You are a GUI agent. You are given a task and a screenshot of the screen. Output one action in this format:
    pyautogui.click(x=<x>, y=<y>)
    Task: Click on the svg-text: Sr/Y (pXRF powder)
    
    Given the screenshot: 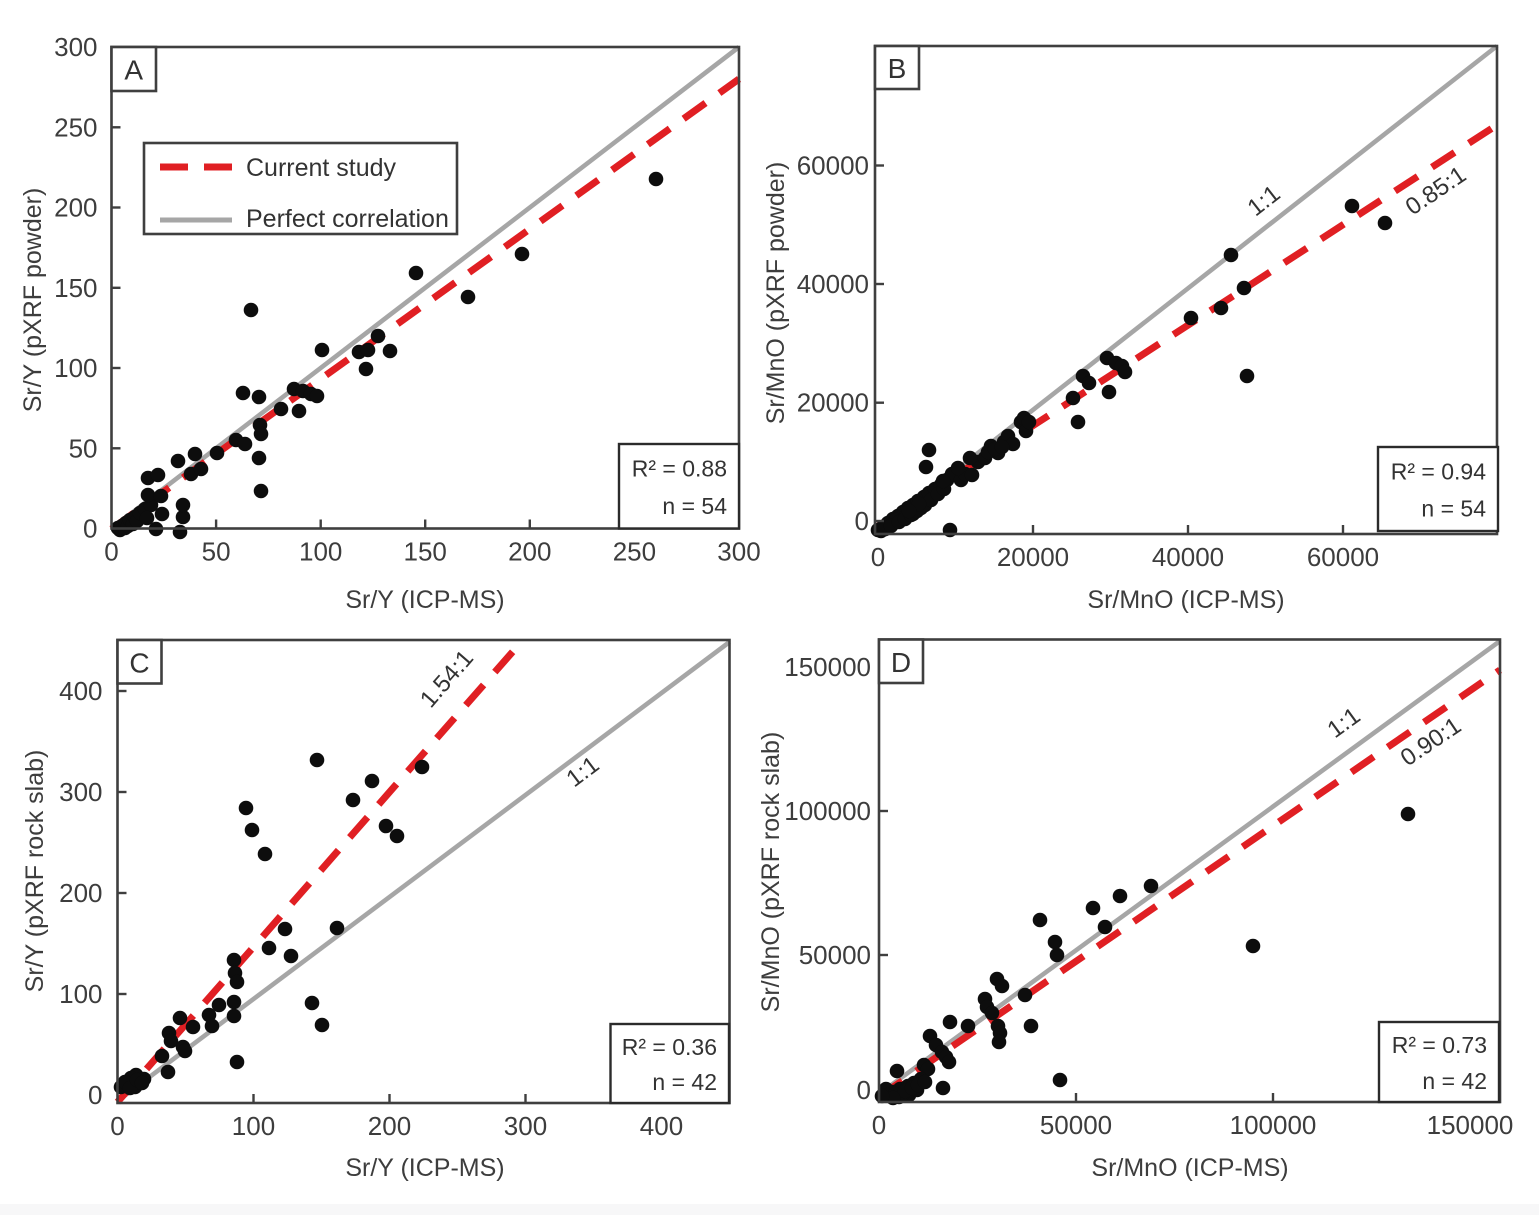 What is the action you would take?
    pyautogui.click(x=33, y=300)
    